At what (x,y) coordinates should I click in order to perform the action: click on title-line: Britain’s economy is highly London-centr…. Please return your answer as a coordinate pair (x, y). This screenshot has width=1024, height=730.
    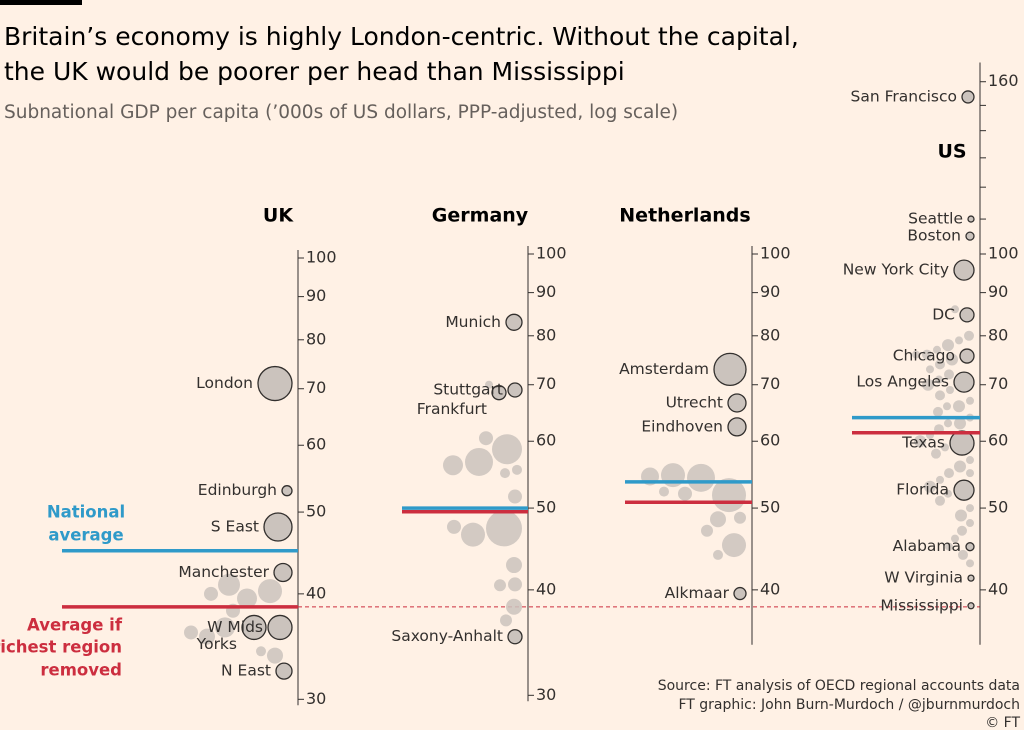
    Looking at the image, I should click on (401, 36).